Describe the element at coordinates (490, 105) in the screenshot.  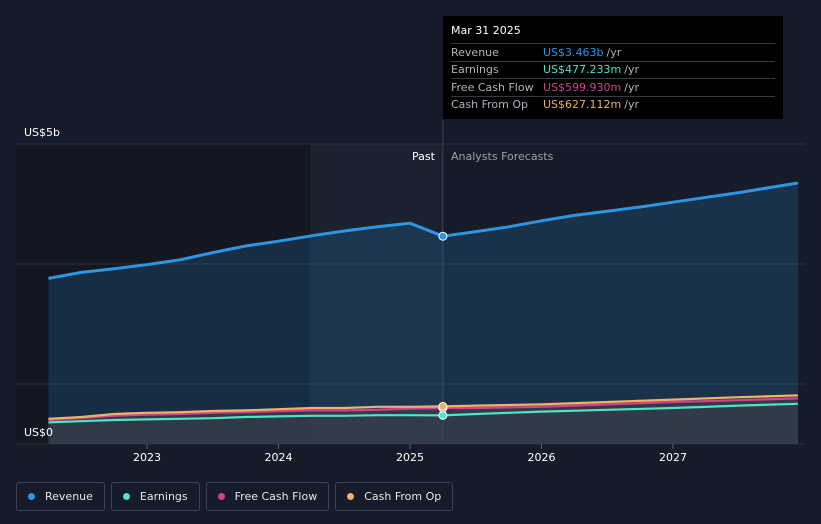
I see `tooltip-label: Cash From Op` at that location.